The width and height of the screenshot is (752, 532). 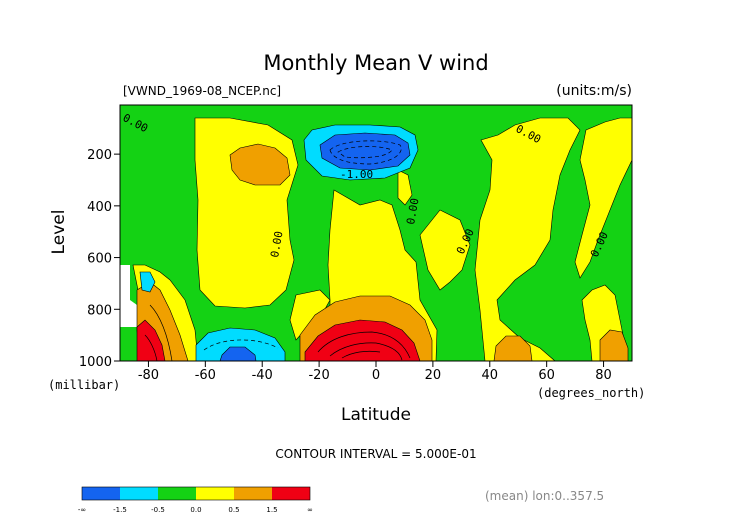 What do you see at coordinates (603, 375) in the screenshot?
I see `x-tick-label: 80` at bounding box center [603, 375].